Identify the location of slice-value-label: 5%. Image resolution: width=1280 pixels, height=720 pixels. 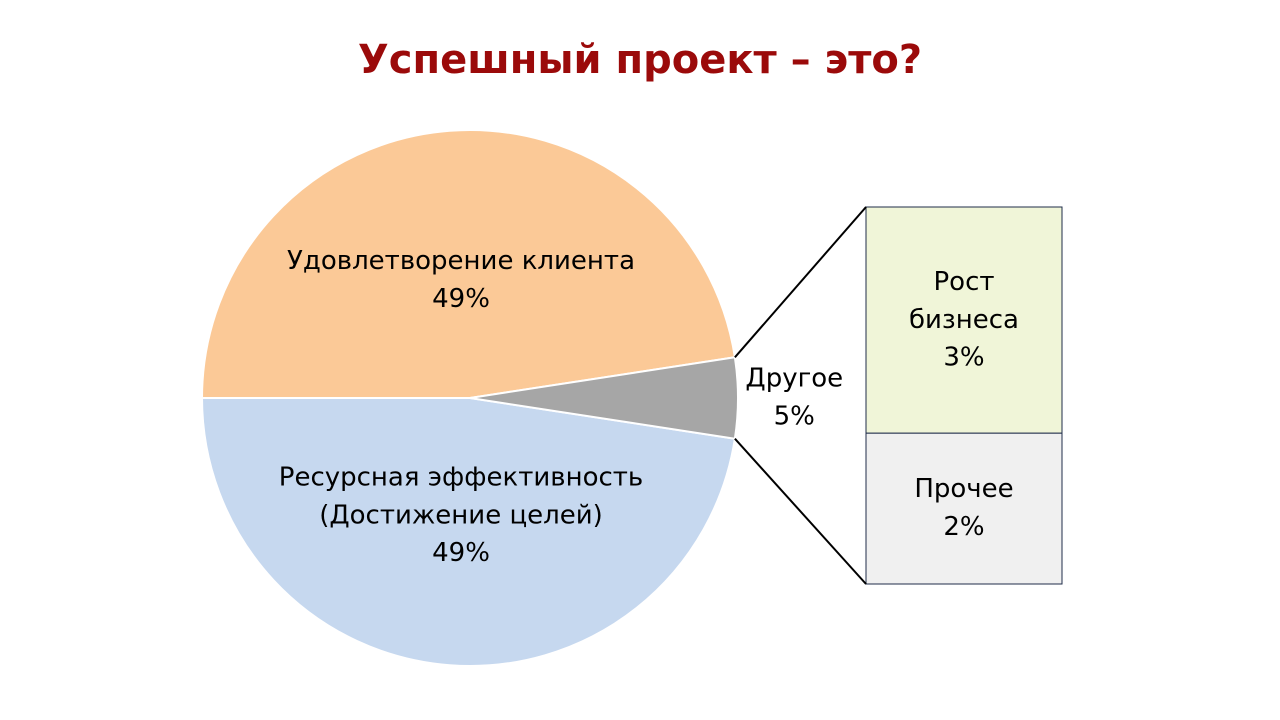
(794, 417).